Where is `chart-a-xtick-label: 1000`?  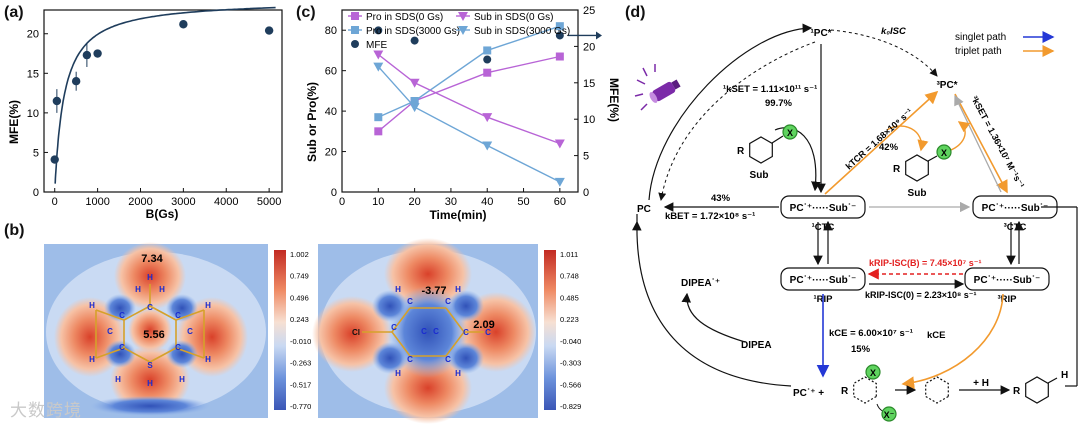
chart-a-xtick-label: 1000 is located at coordinates (97, 202).